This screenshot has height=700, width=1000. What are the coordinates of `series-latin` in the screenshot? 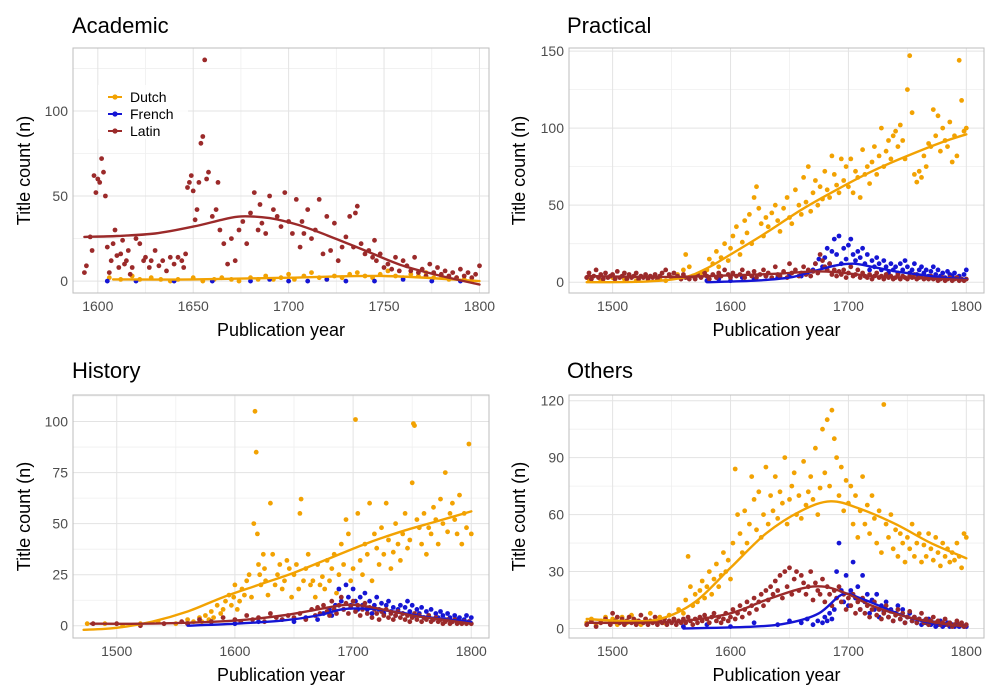 It's located at (282, 169).